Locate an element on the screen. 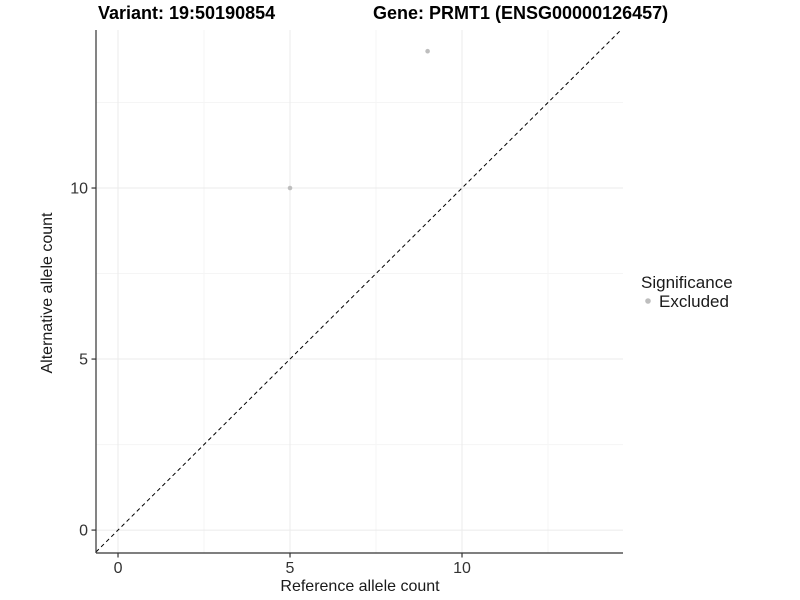  y-tick-label: 0 is located at coordinates (83, 531).